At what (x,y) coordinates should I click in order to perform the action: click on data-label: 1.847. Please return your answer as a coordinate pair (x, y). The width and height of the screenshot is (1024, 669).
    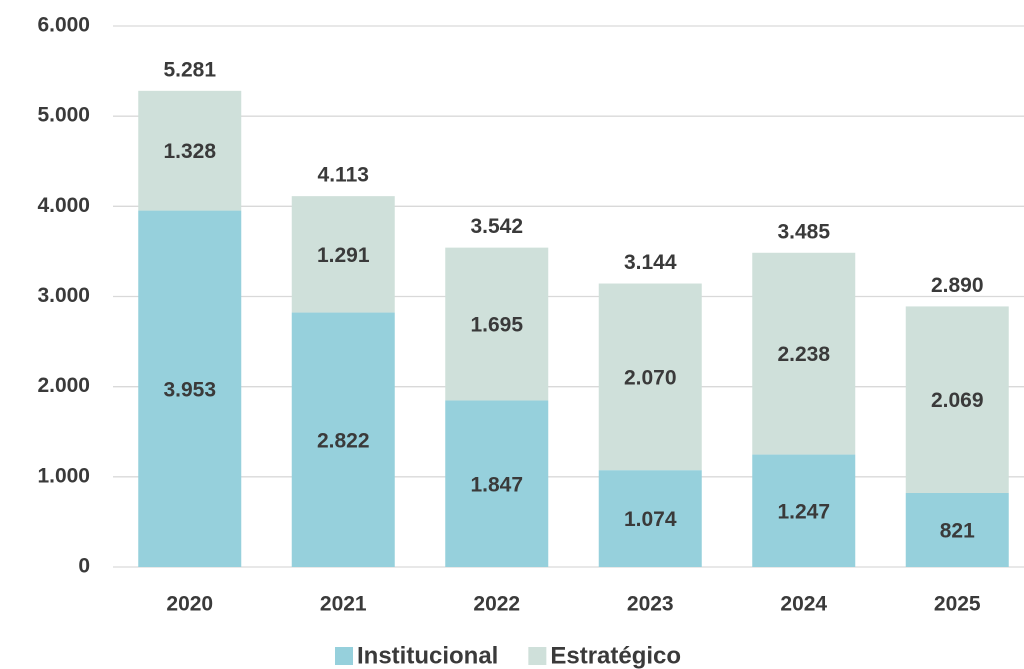
    Looking at the image, I should click on (496, 484).